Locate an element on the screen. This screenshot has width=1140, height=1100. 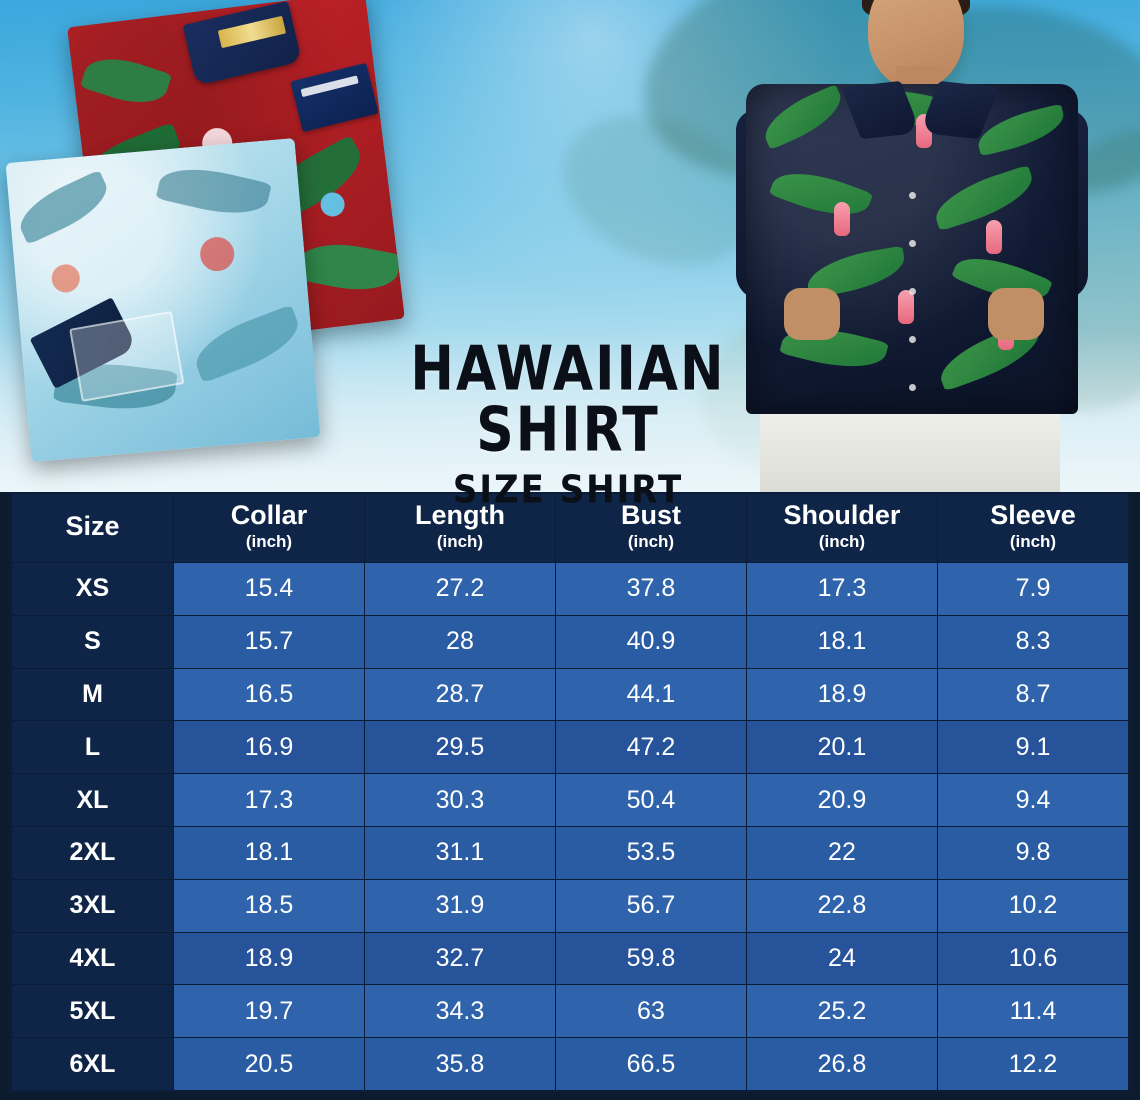
cell-length: 34.3 is located at coordinates (459, 1011).